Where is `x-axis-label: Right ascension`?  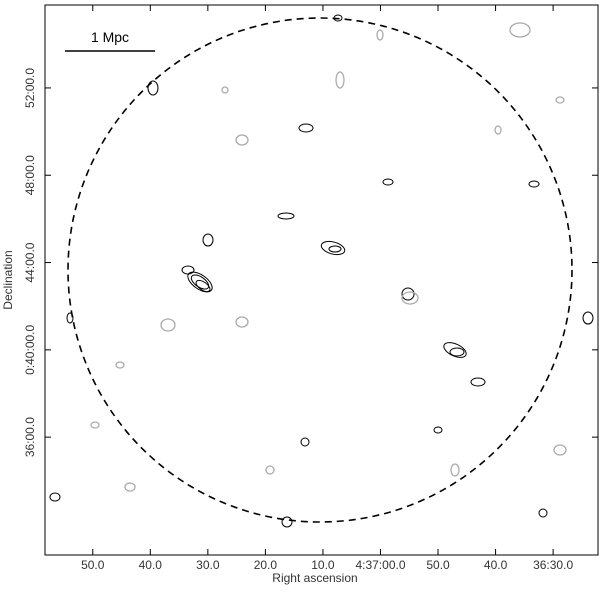 x-axis-label: Right ascension is located at coordinates (314, 578).